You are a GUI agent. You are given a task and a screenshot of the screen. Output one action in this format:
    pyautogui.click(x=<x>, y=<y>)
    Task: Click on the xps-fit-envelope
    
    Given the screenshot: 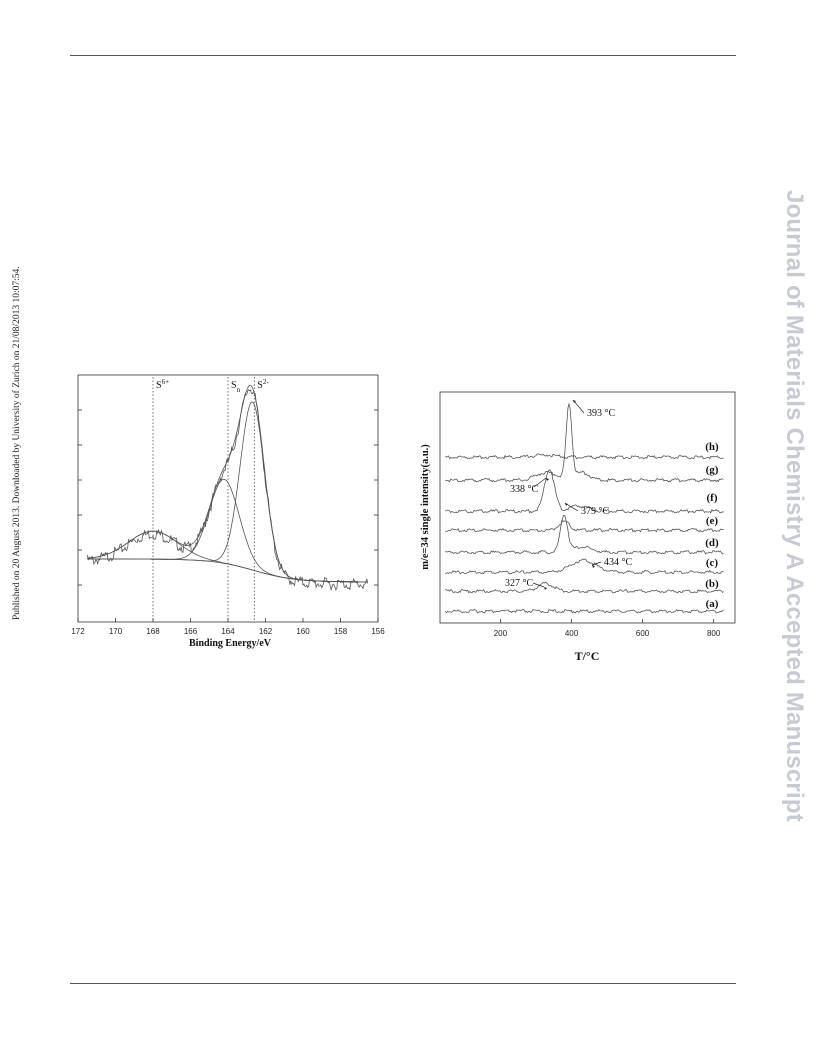 What is the action you would take?
    pyautogui.click(x=227, y=483)
    